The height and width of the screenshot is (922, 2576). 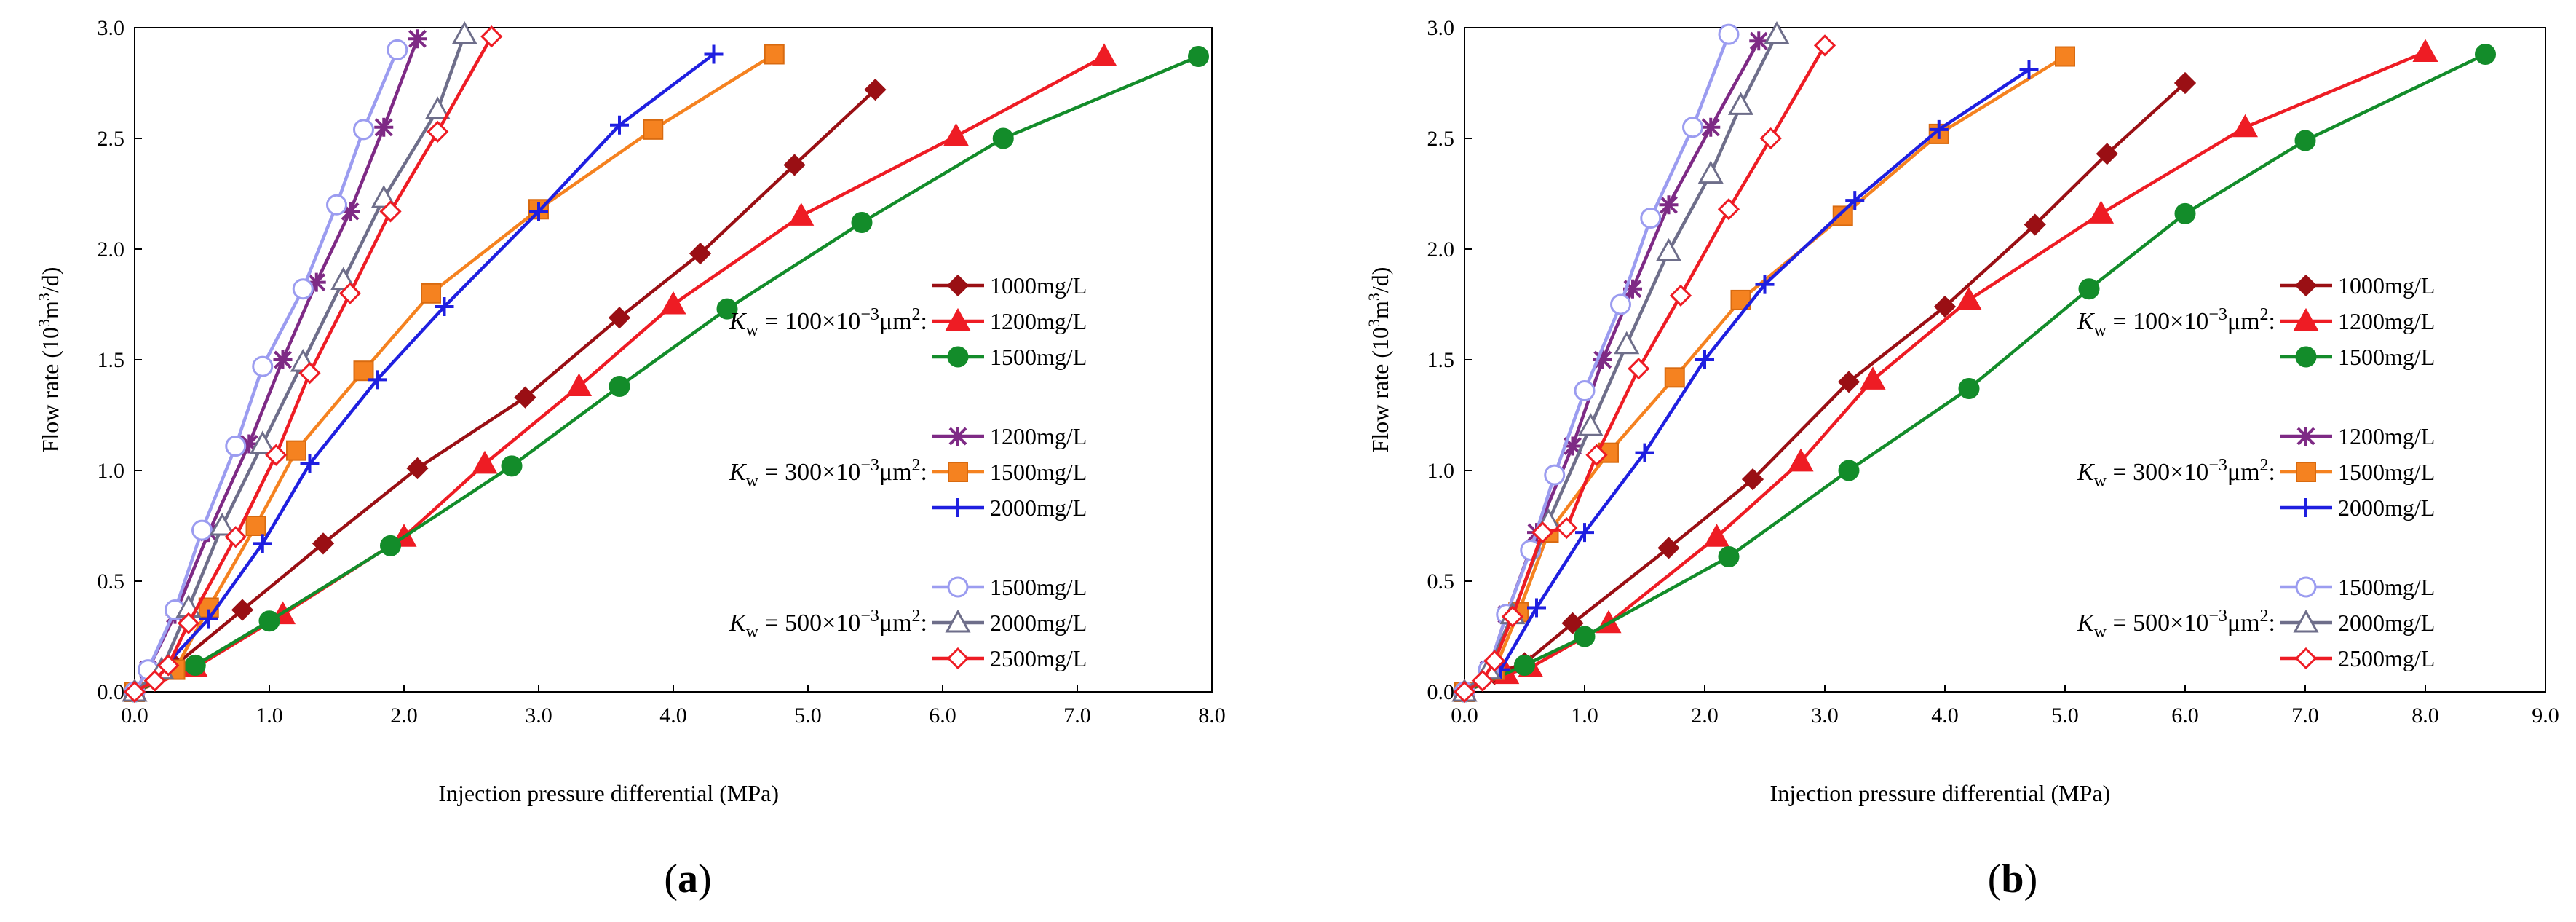 I want to click on legend-label: 1000mg/L, so click(x=1038, y=285).